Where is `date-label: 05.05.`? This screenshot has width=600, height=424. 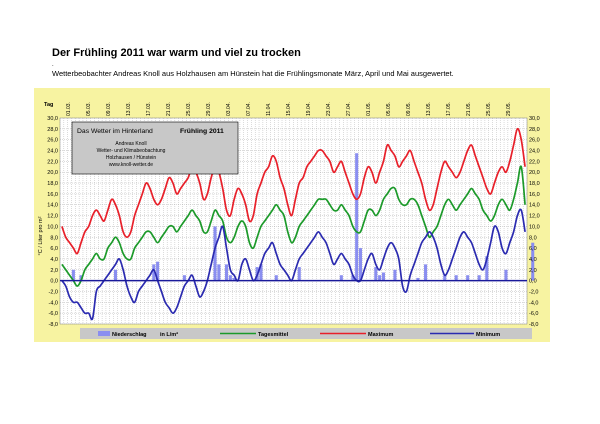
date-label: 05.05. is located at coordinates (389, 109).